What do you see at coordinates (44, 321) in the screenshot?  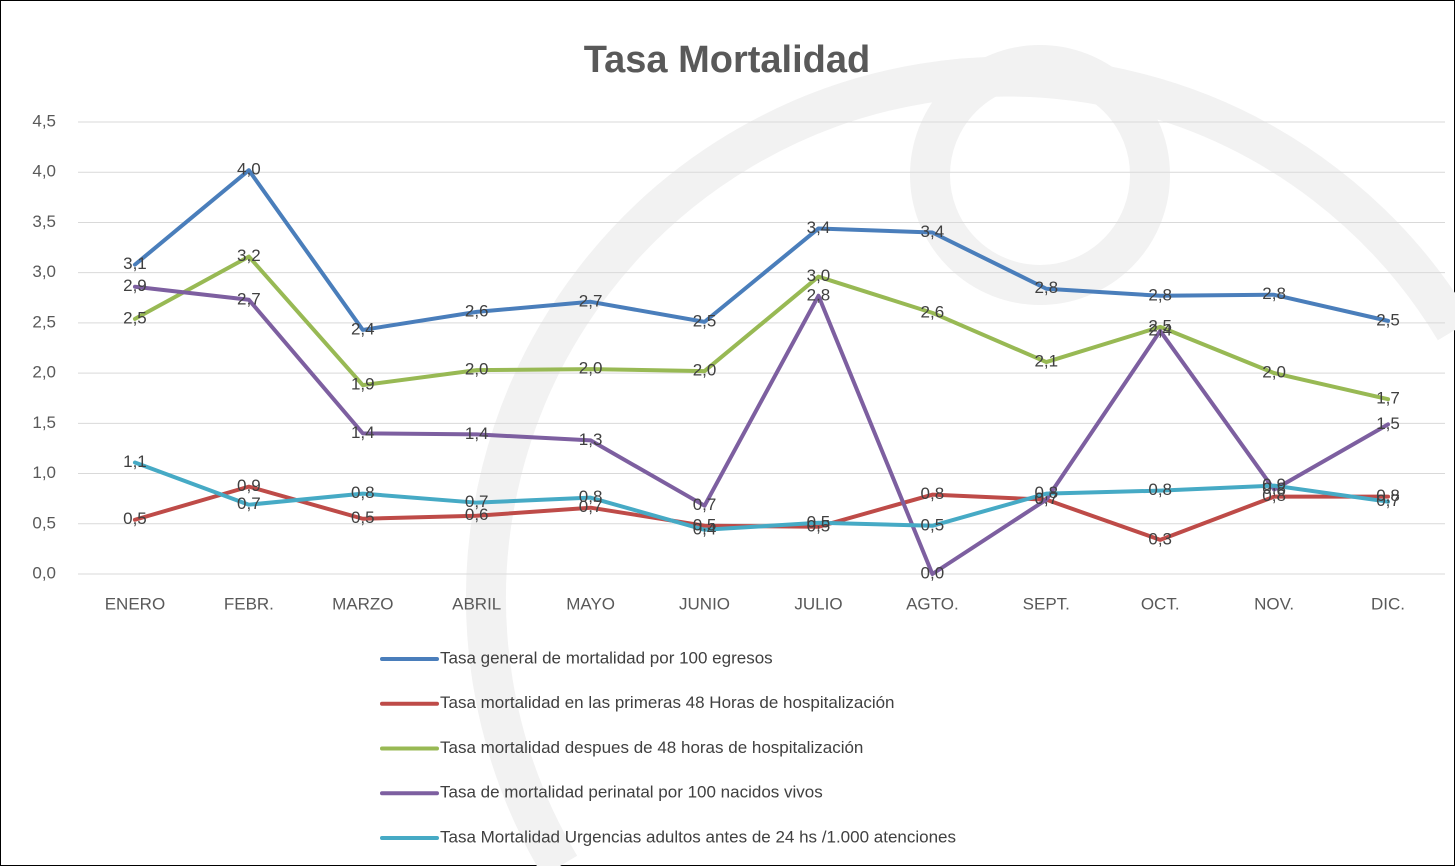 I see `y-tick-label: 2,5` at bounding box center [44, 321].